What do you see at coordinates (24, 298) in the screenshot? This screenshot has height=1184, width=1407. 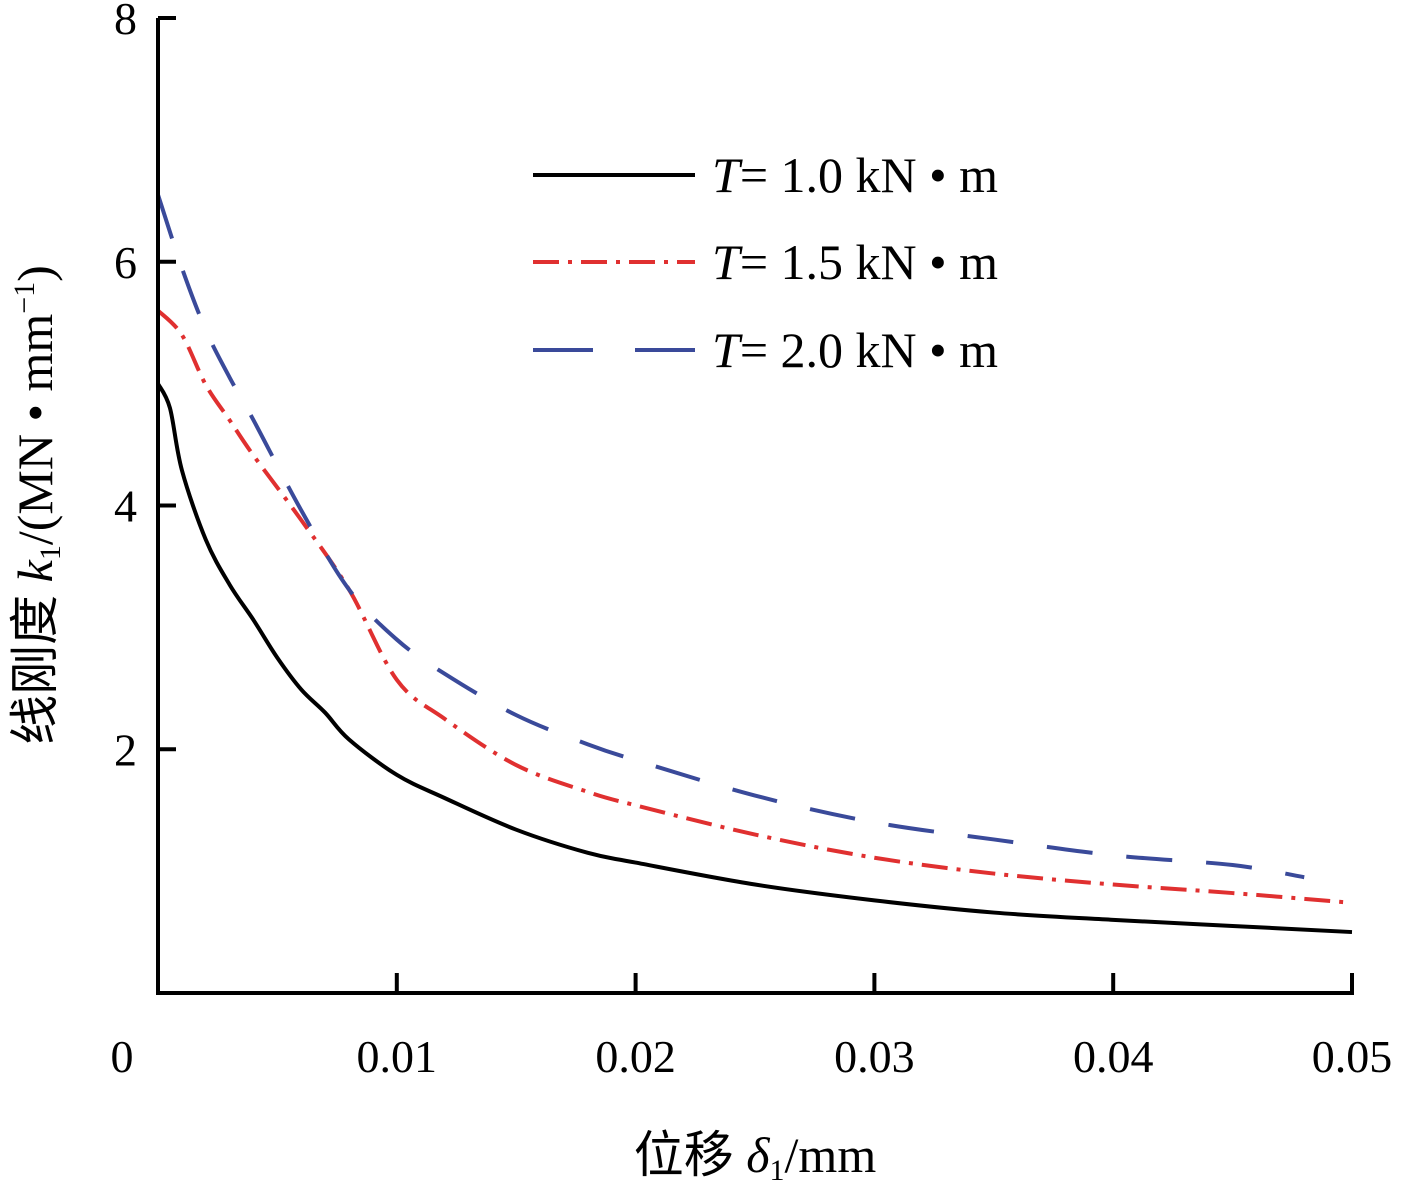 I see `y-label-sup: −1` at bounding box center [24, 298].